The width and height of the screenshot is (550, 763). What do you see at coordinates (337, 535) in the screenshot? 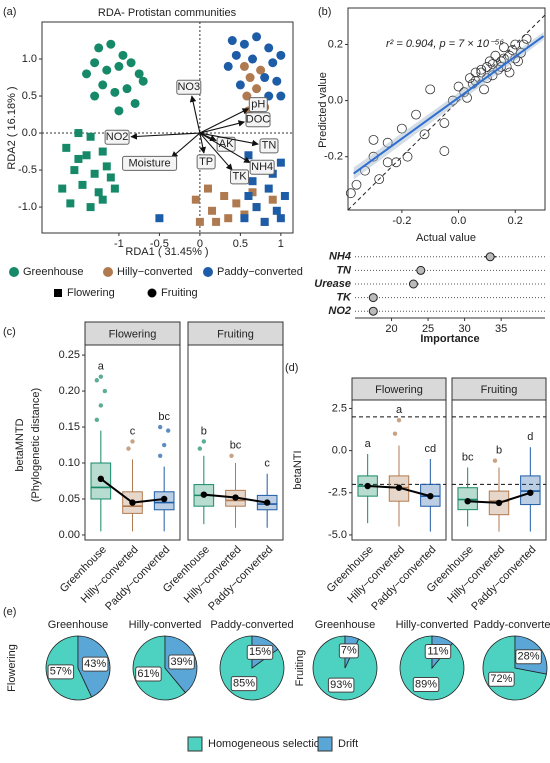
I see `y-tick-label: -5.0` at bounding box center [337, 535].